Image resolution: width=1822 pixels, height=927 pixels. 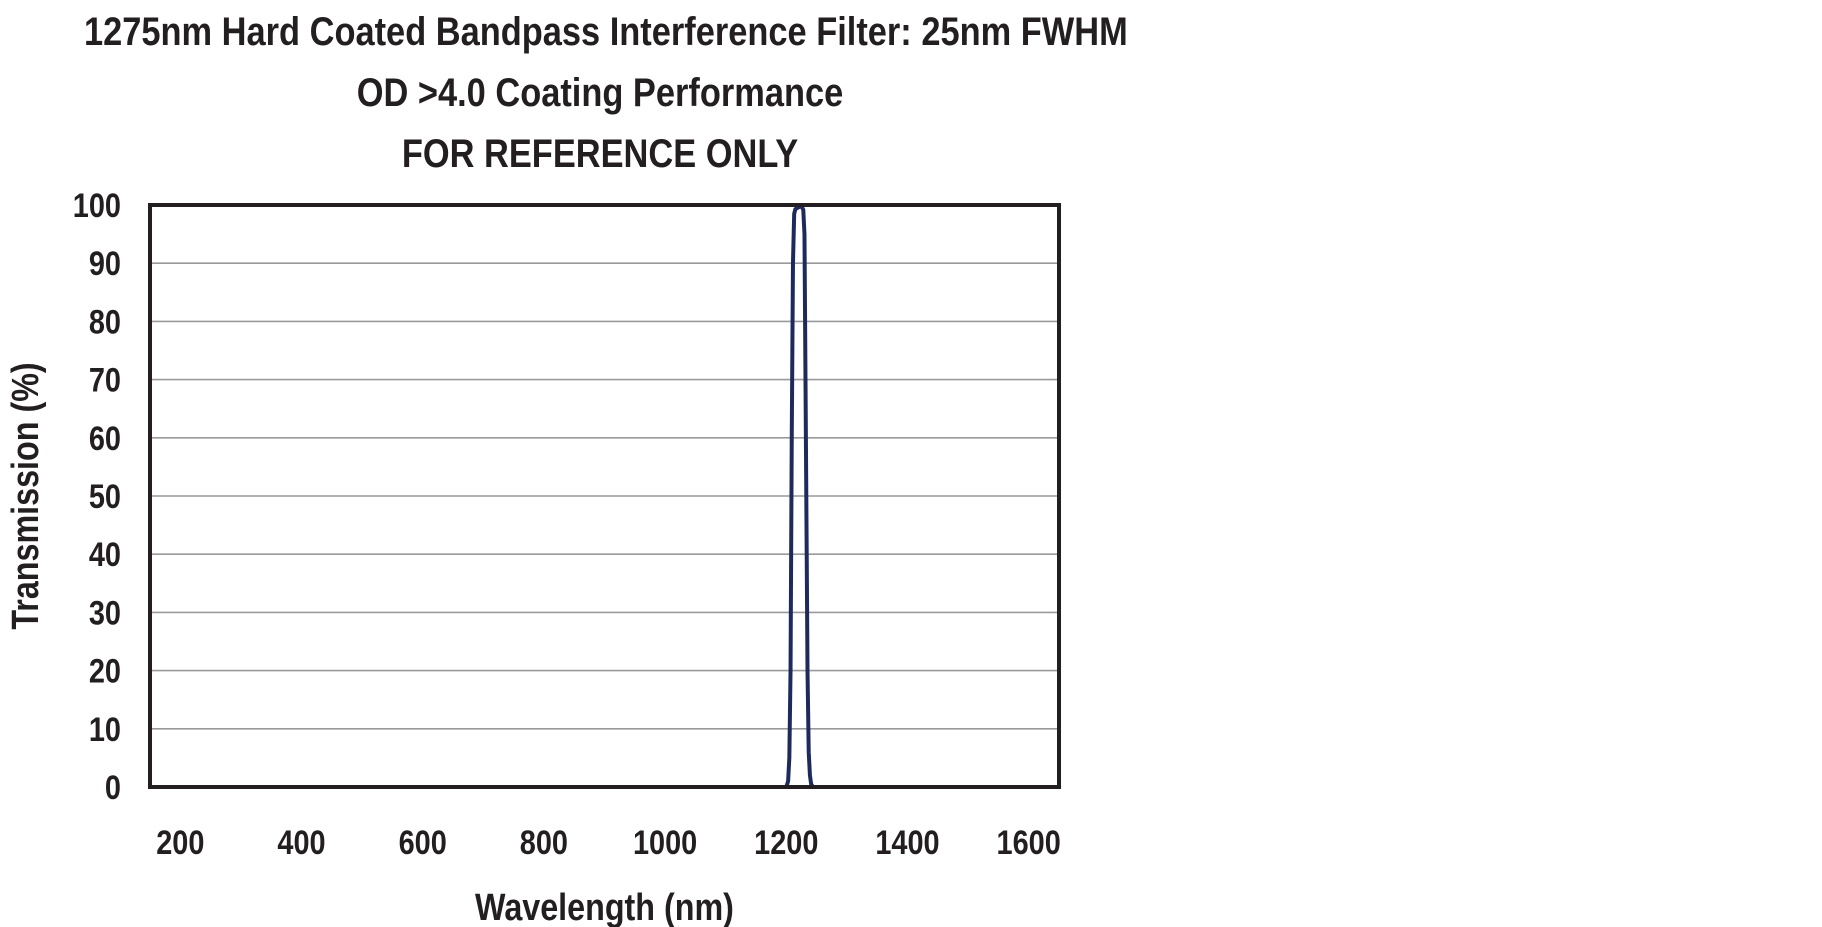 What do you see at coordinates (105, 670) in the screenshot?
I see `y-tick-label: 20` at bounding box center [105, 670].